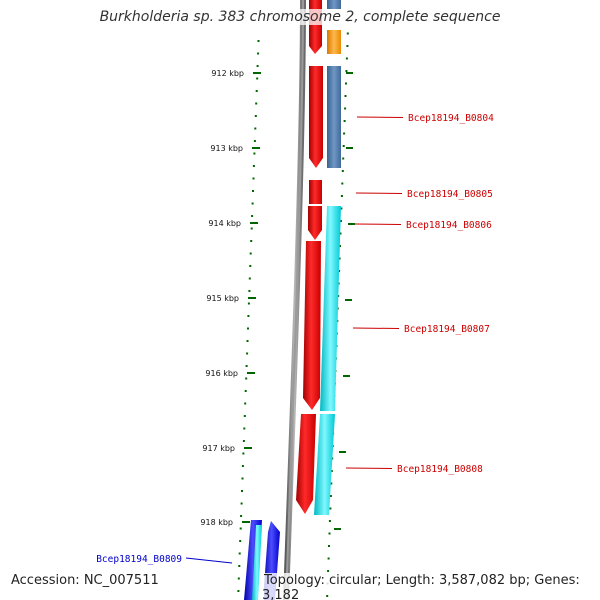  Describe the element at coordinates (450, 194) in the screenshot. I see `gene-label: Bcep18194_B0805` at that location.